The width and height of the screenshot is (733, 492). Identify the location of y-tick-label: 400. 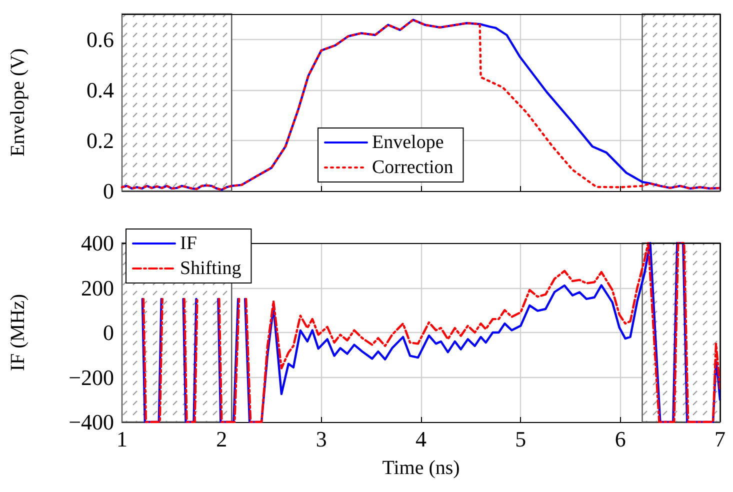
(97, 243).